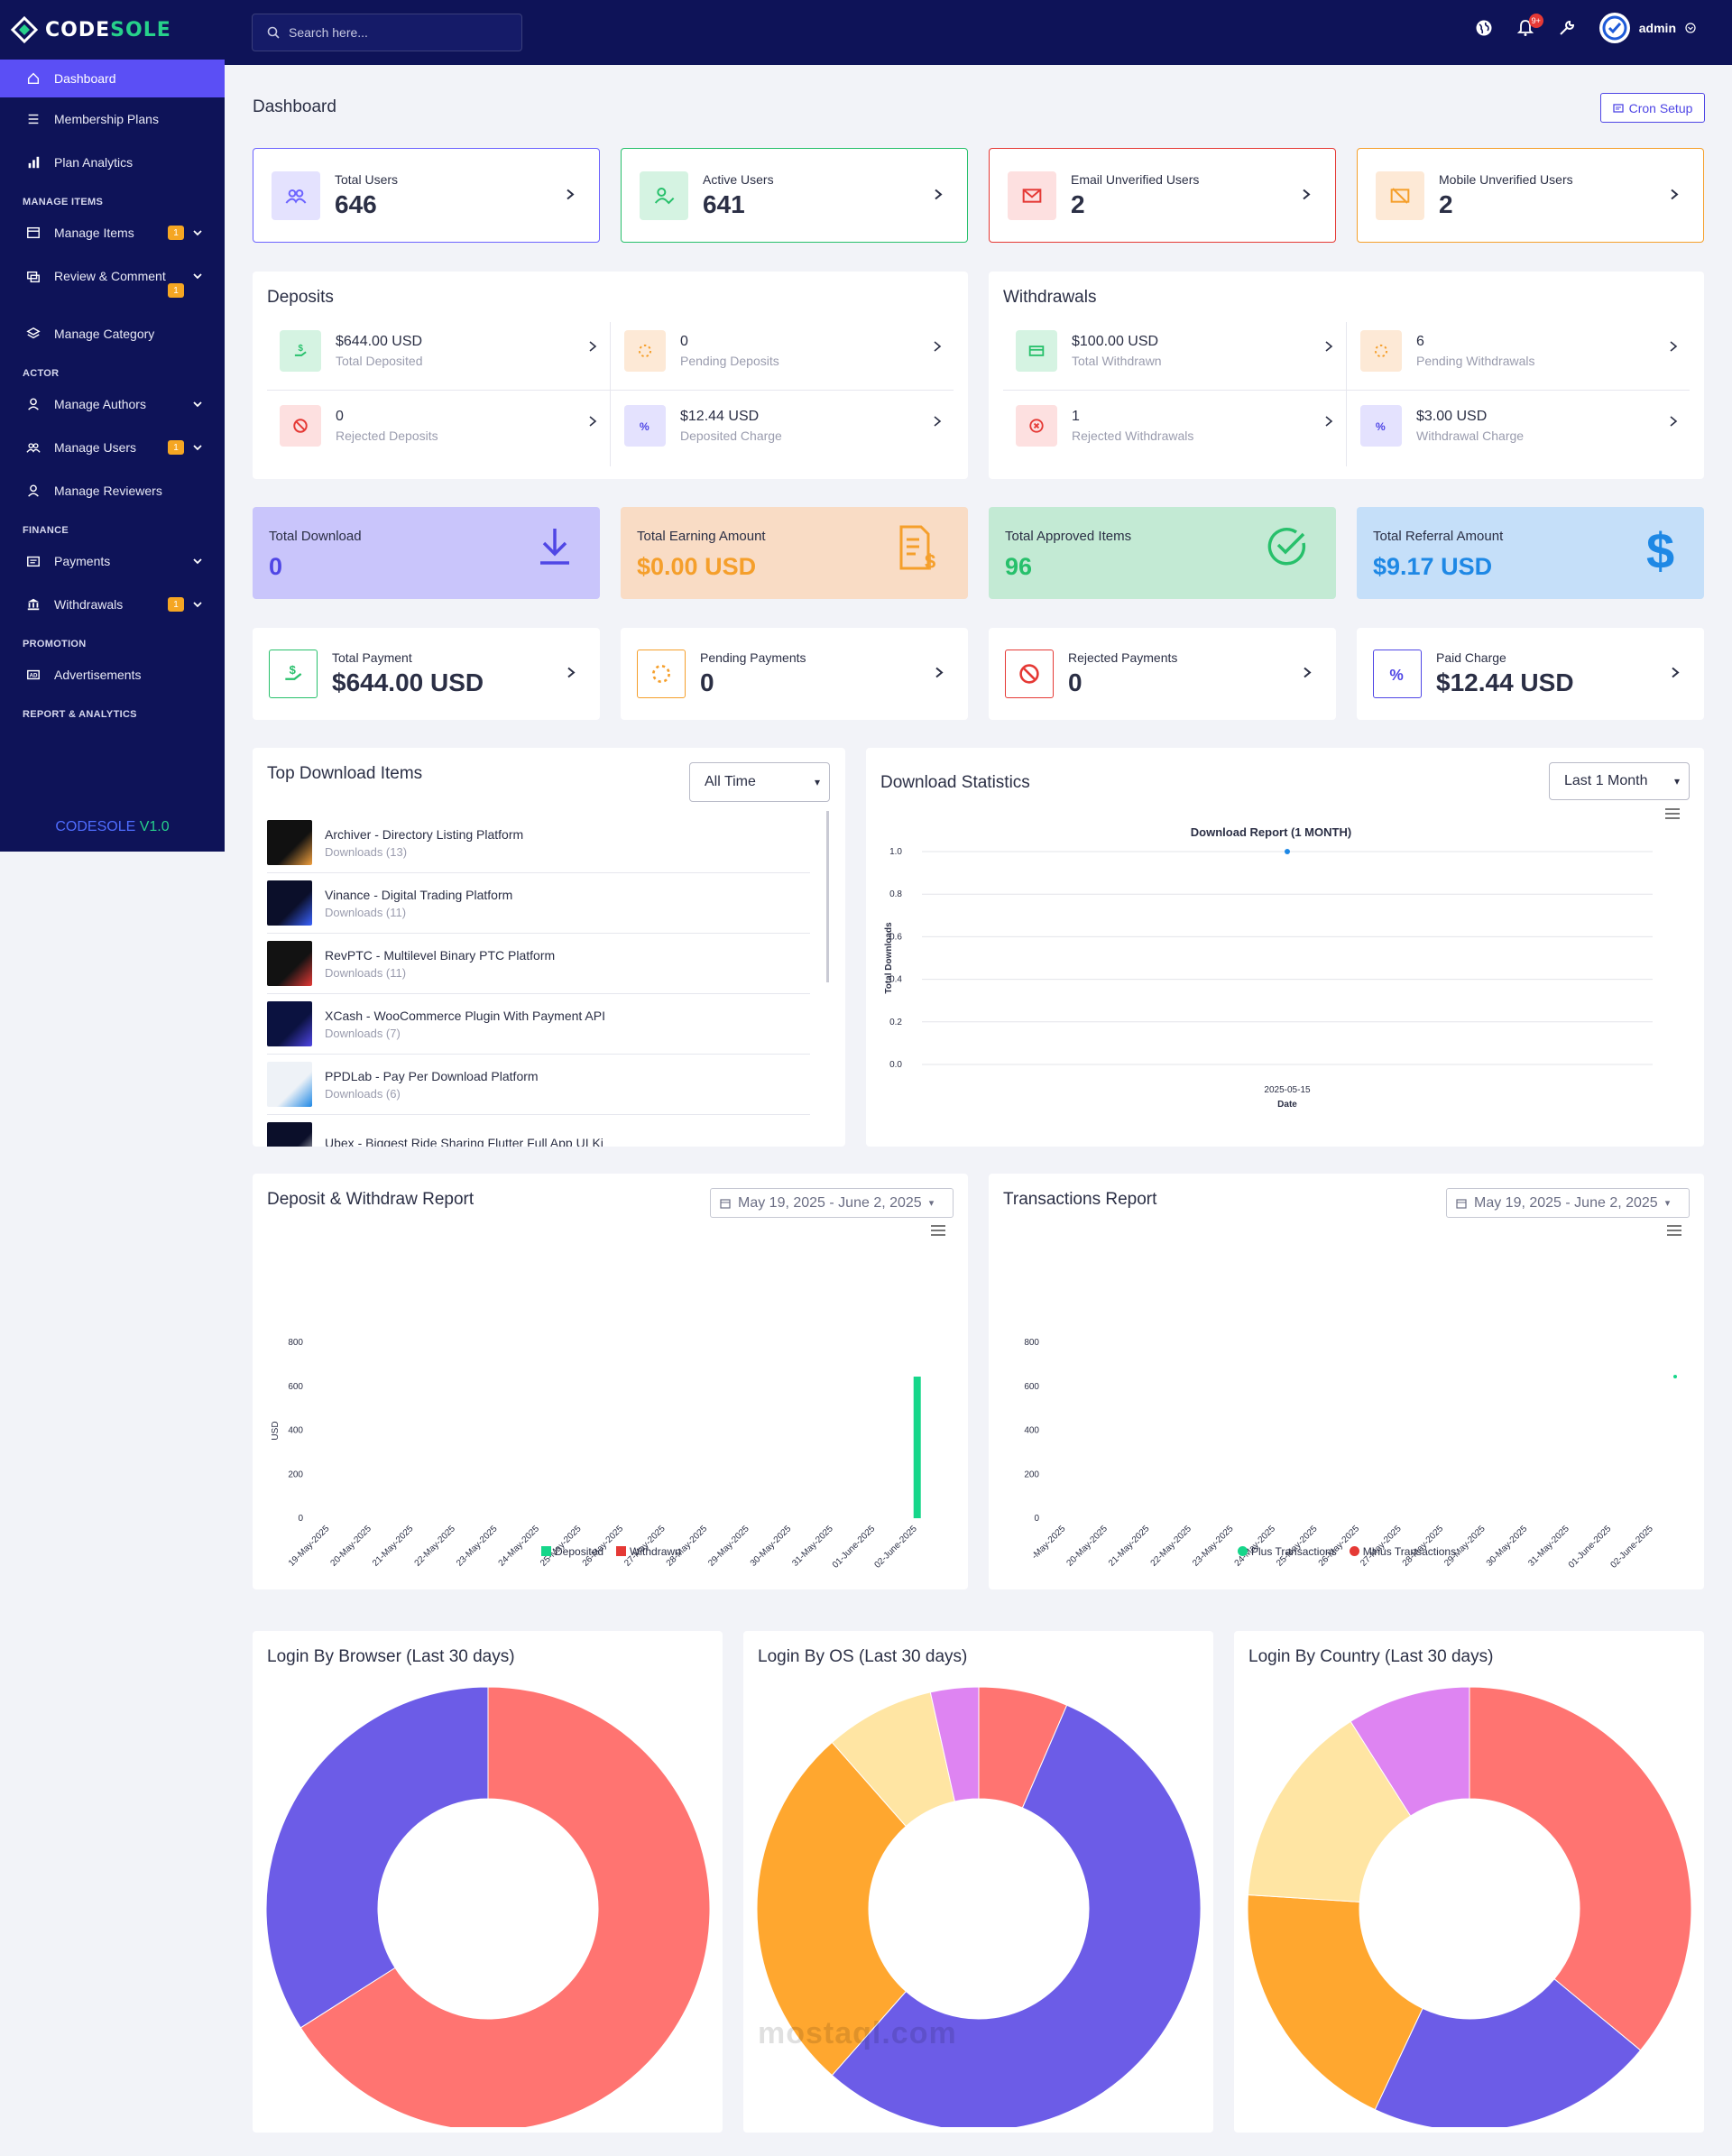 Image resolution: width=1732 pixels, height=2156 pixels. Describe the element at coordinates (979, 1906) in the screenshot. I see `login-os-pie` at that location.